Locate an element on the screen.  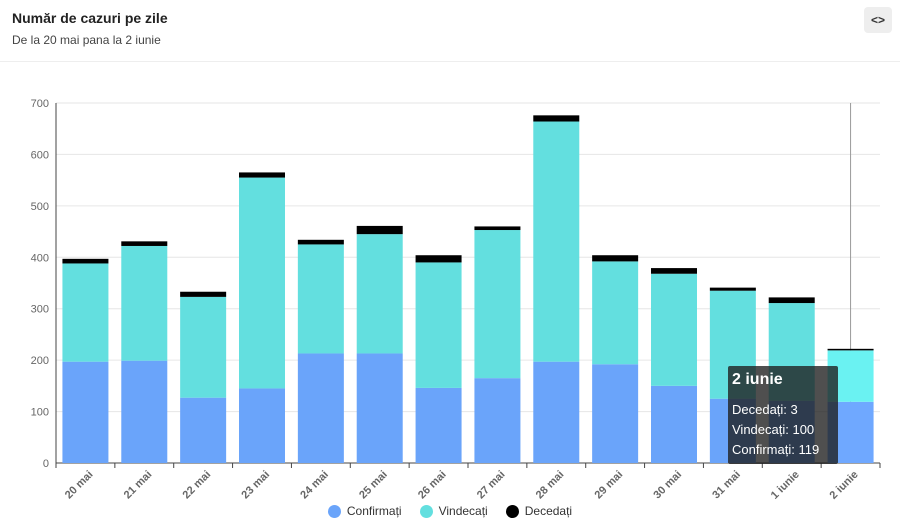
x-tick-label: 29 mai is located at coordinates (609, 485).